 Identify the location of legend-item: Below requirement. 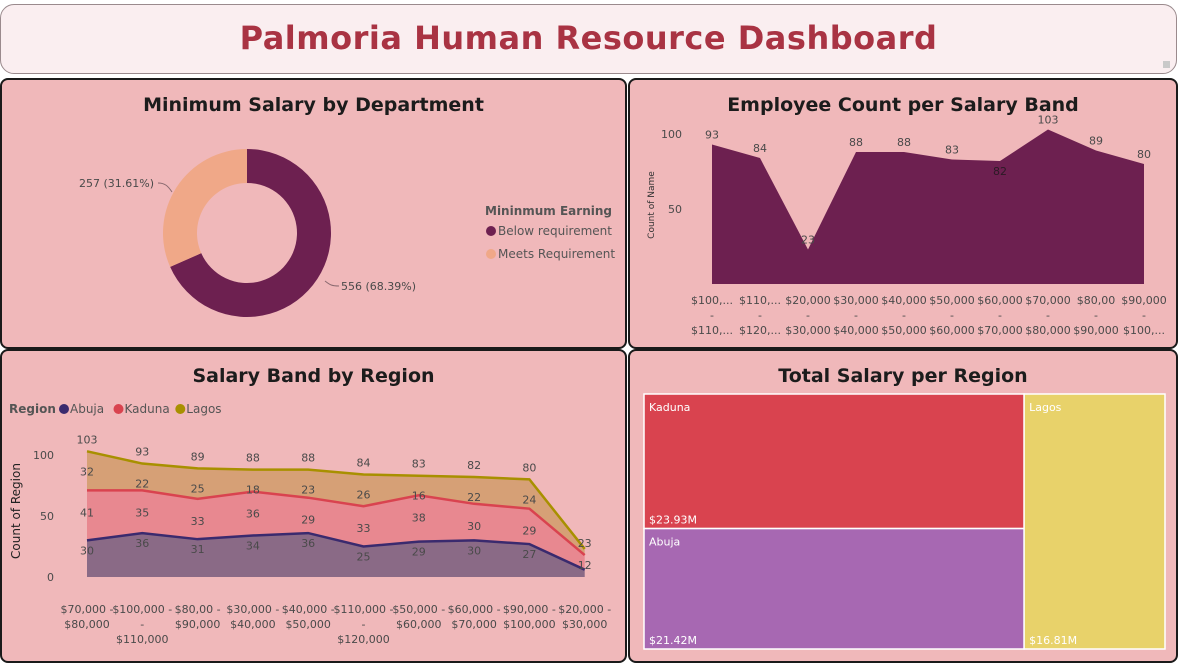
(555, 231).